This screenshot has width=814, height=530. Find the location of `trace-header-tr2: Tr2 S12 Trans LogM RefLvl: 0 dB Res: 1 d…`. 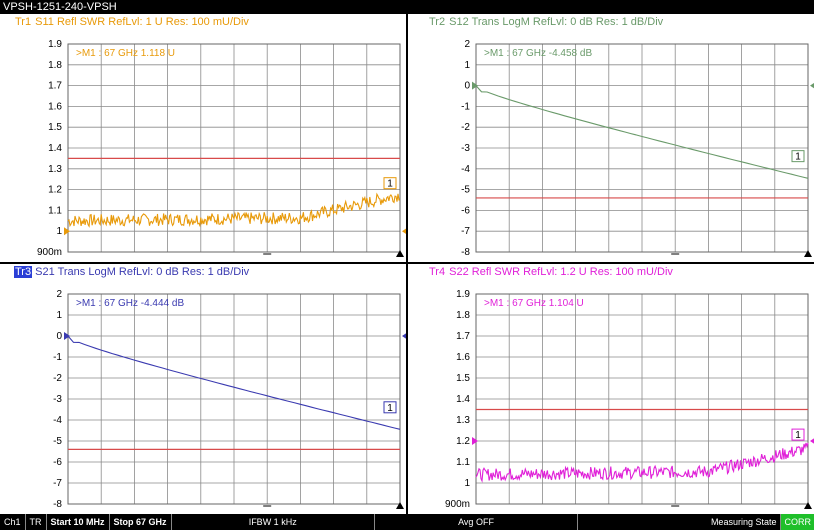

trace-header-tr2: Tr2 S12 Trans LogM RefLvl: 0 dB Res: 1 d… is located at coordinates (545, 22).